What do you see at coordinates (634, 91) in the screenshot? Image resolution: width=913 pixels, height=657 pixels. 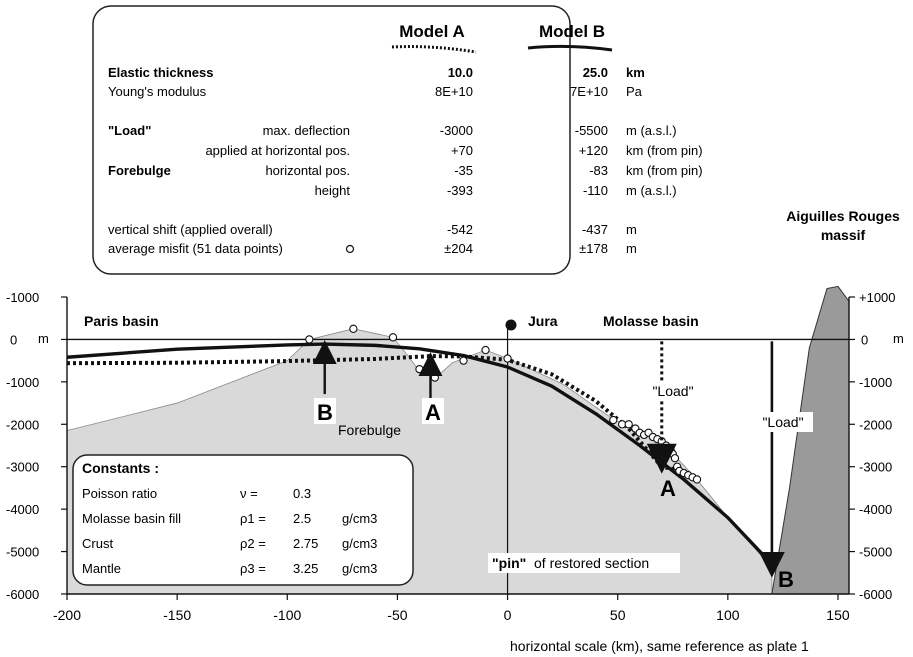 I see `row-unit: Pa` at bounding box center [634, 91].